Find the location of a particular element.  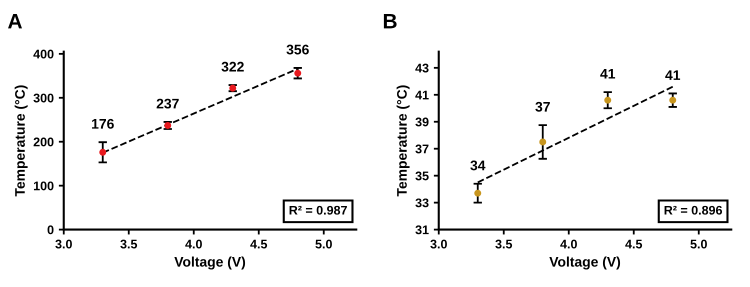

y-tick-label: 33 is located at coordinates (422, 203).